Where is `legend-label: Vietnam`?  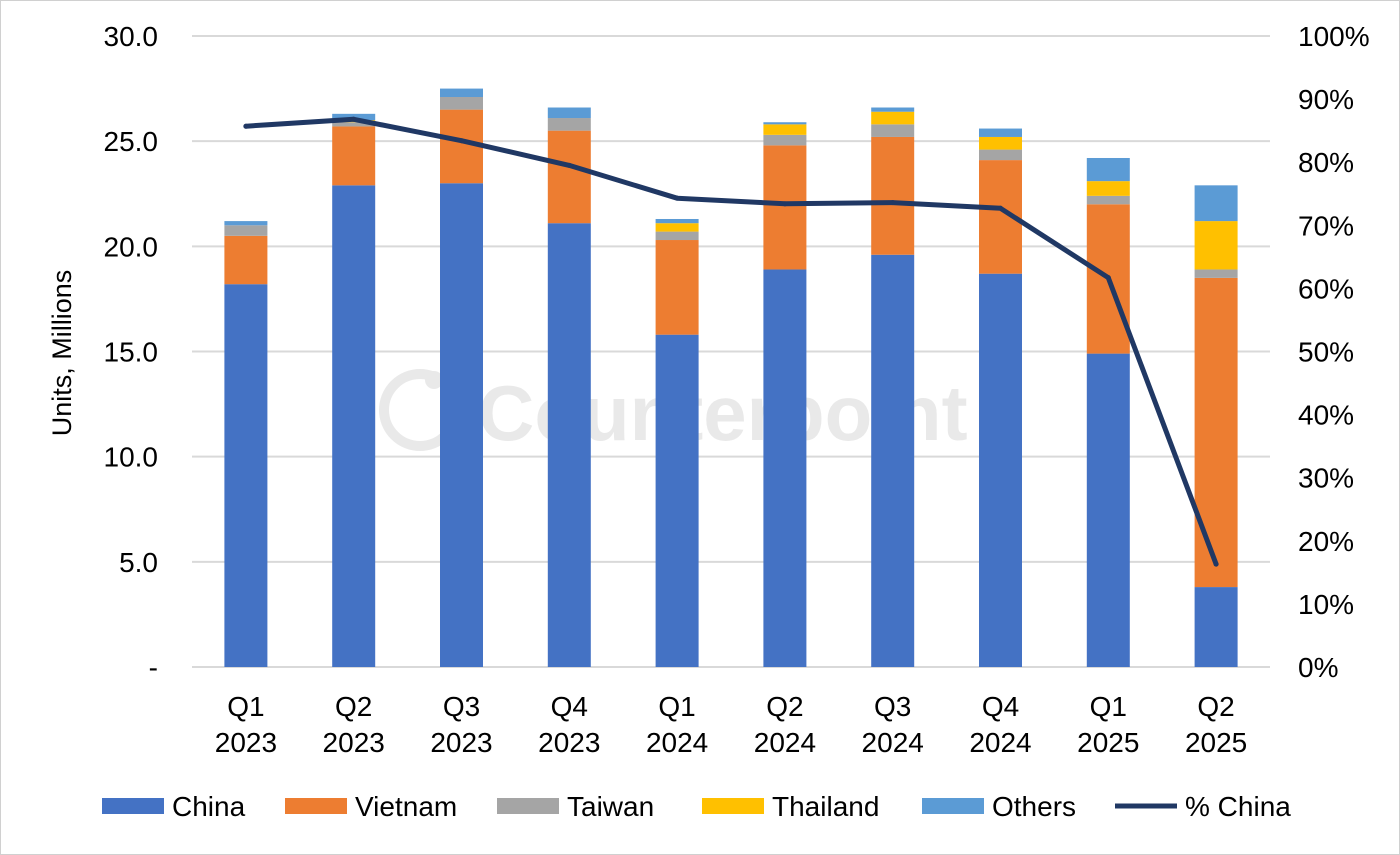
legend-label: Vietnam is located at coordinates (406, 806).